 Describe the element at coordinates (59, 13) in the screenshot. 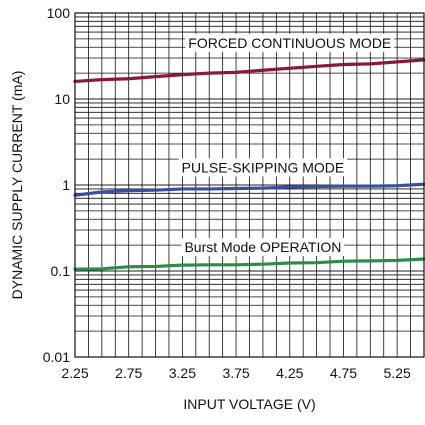

I see `y-tick-label: 100` at that location.